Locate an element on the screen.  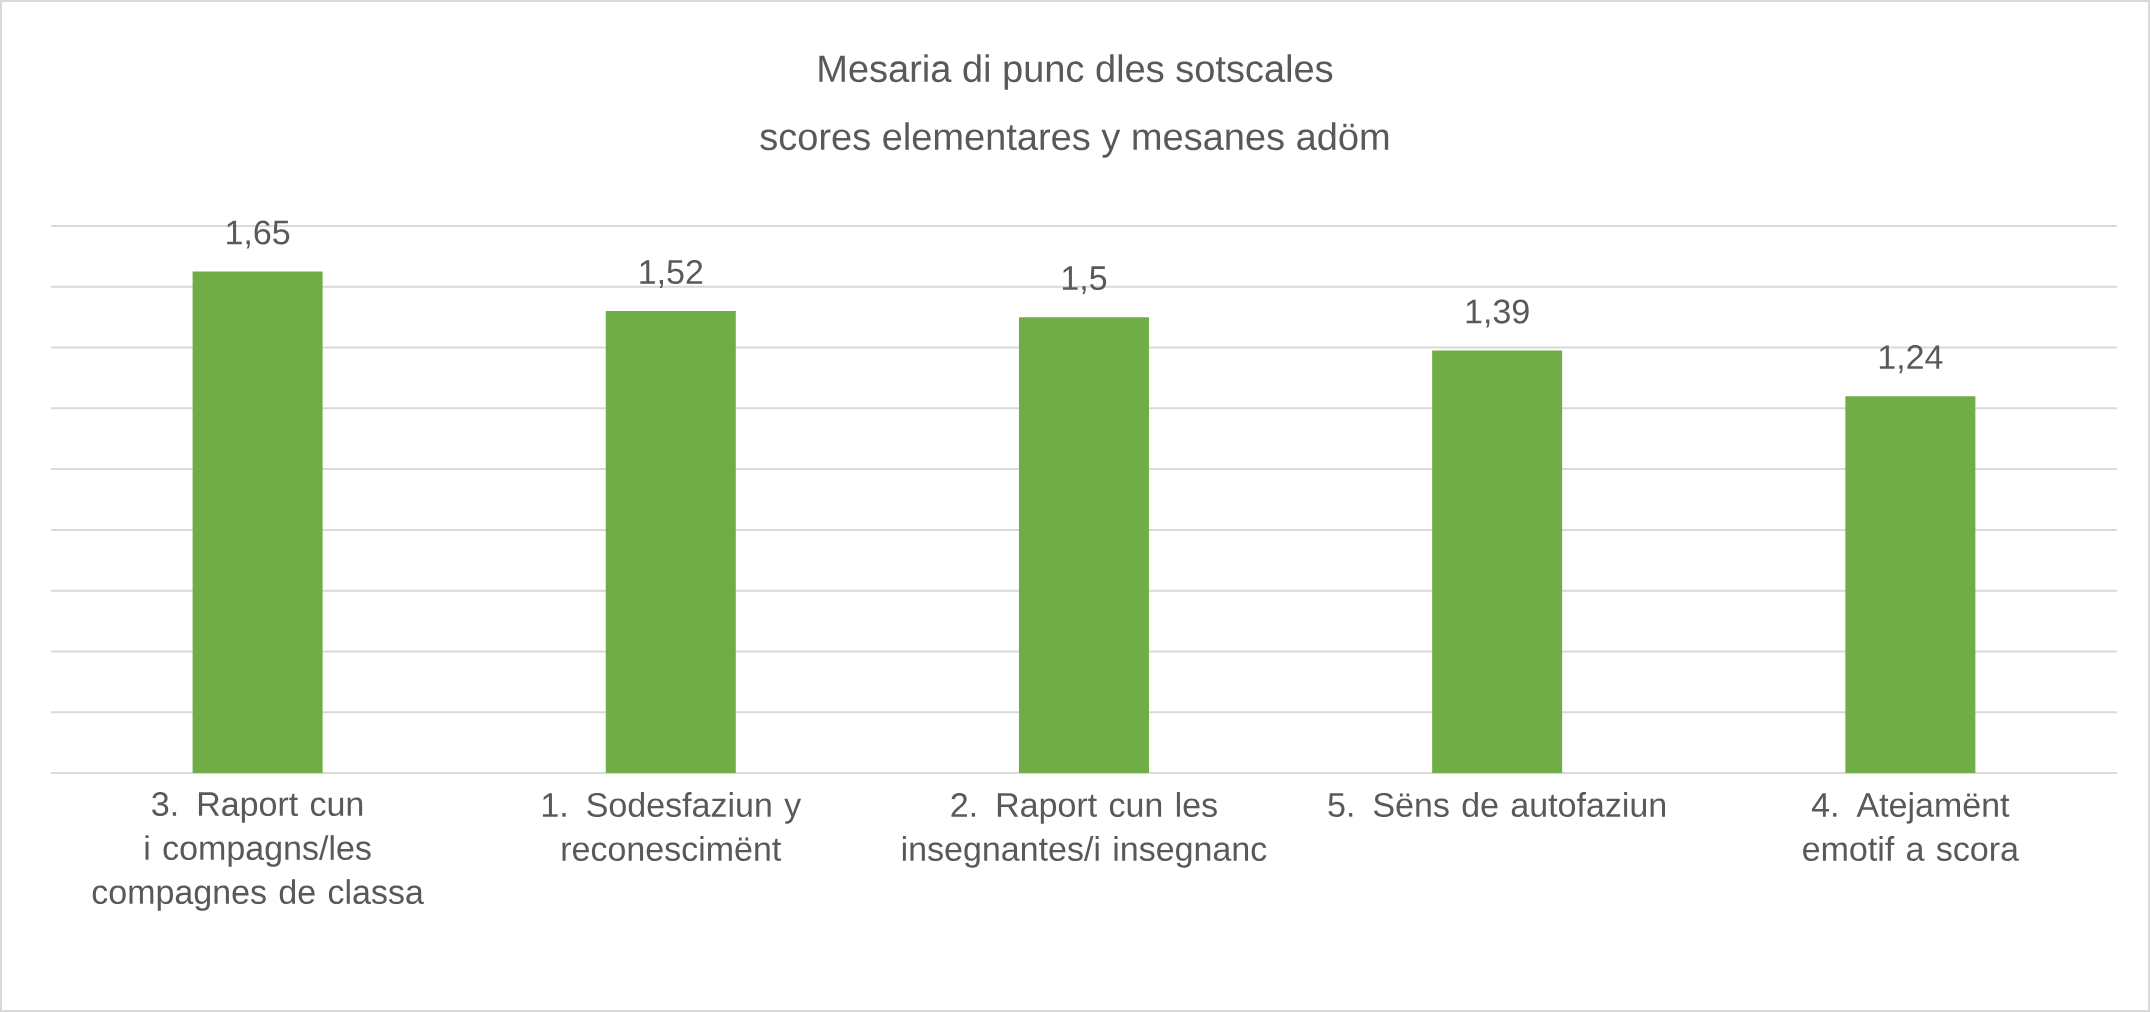
data-label: 1,52 is located at coordinates (671, 274).